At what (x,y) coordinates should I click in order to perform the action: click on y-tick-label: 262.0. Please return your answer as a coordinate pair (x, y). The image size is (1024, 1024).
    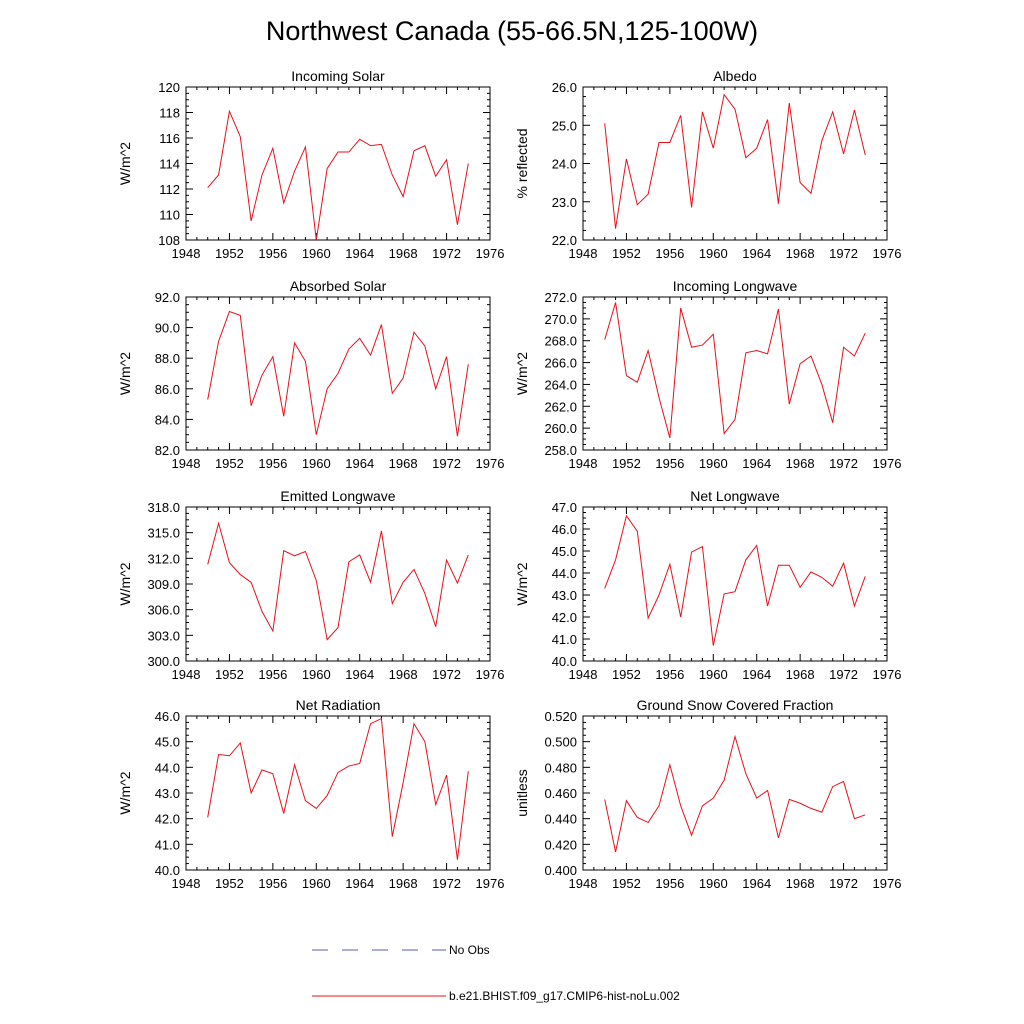
    Looking at the image, I should click on (560, 406).